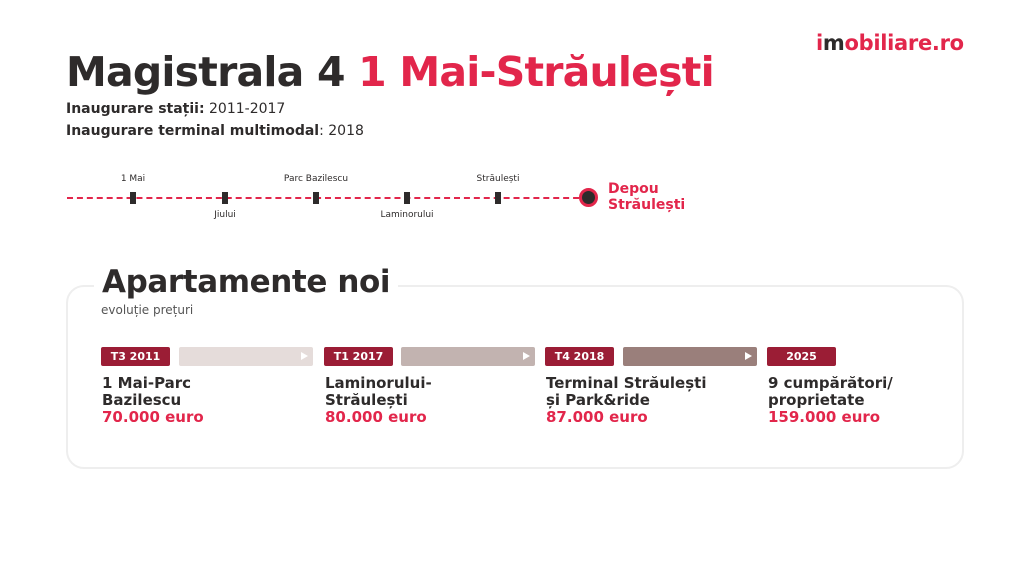 This screenshot has height=576, width=1024. I want to click on depot-label: Depou Străulești, so click(647, 197).